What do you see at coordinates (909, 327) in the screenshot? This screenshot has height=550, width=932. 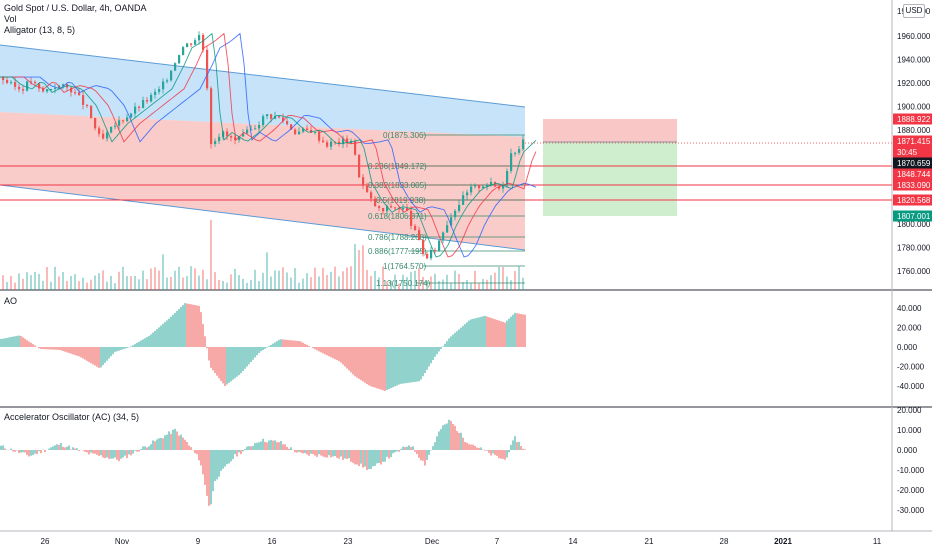 I see `ao-tick-label: 20.000` at bounding box center [909, 327].